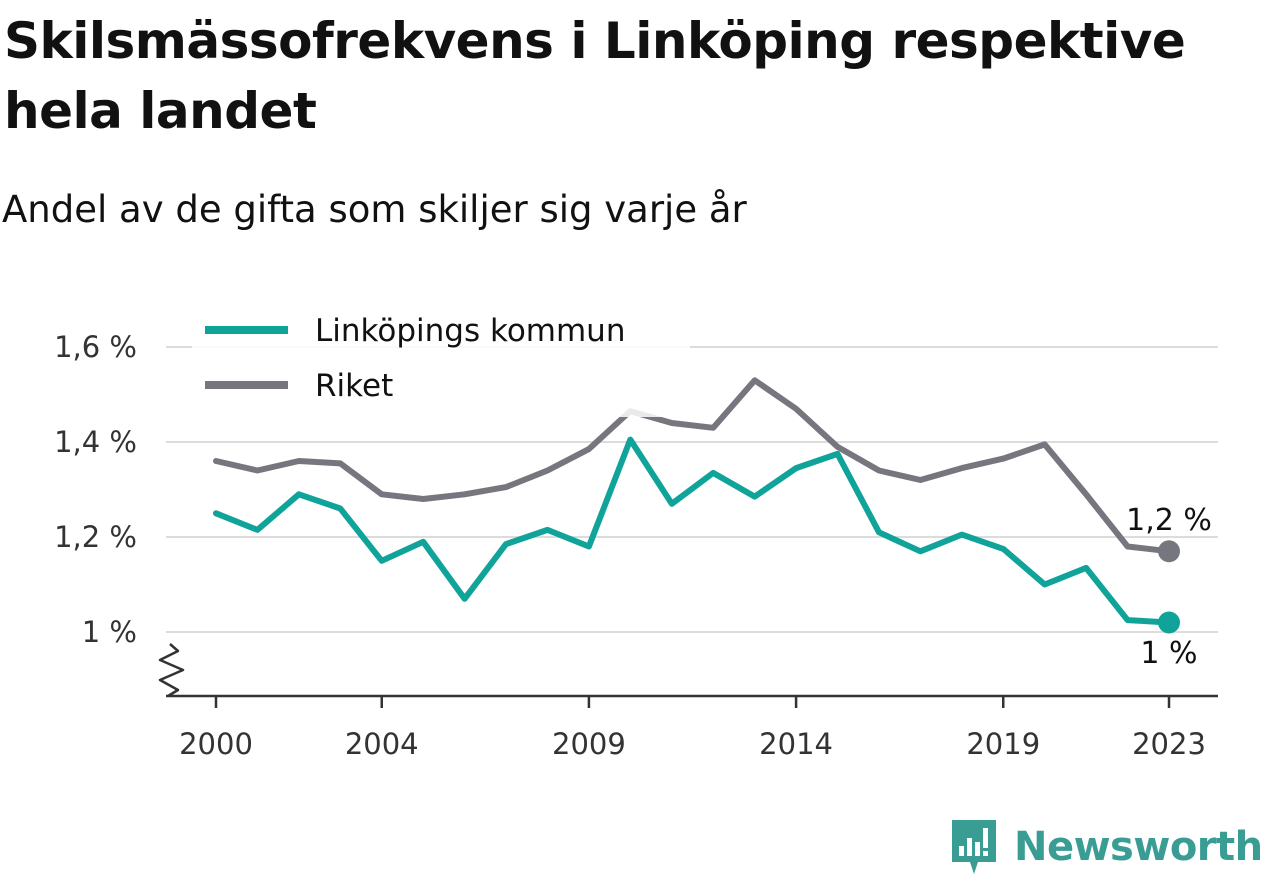 The image size is (1262, 879). Describe the element at coordinates (95, 537) in the screenshot. I see `y-tick-label: 1,2 %` at that location.